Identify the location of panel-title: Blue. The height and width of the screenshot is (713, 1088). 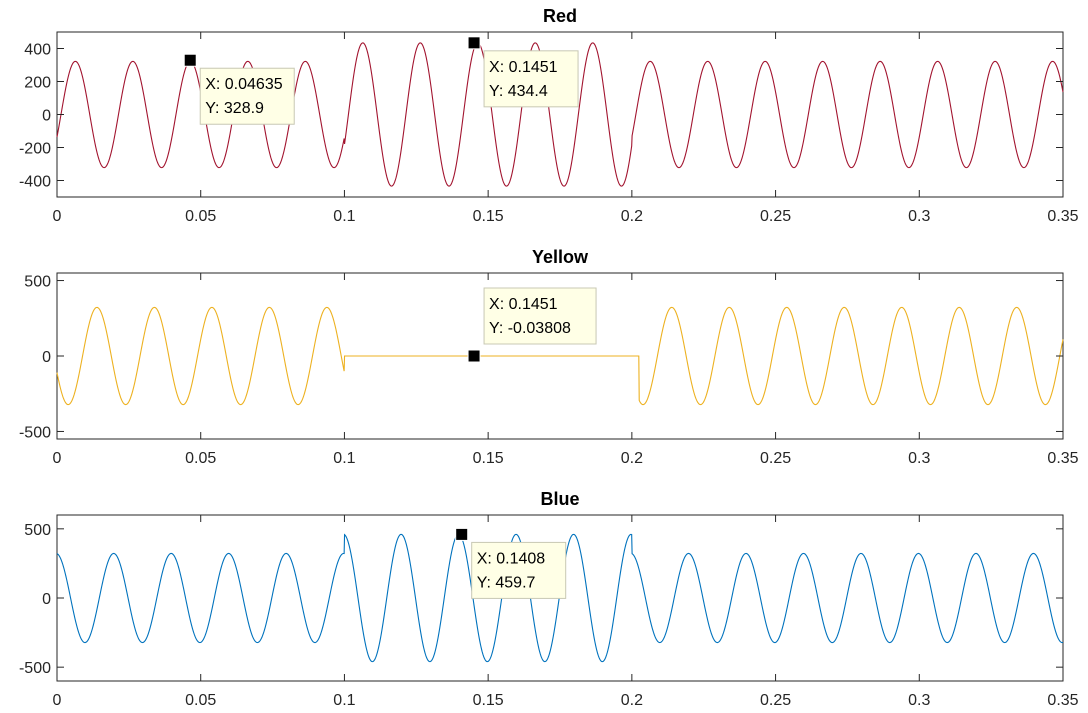
(559, 499).